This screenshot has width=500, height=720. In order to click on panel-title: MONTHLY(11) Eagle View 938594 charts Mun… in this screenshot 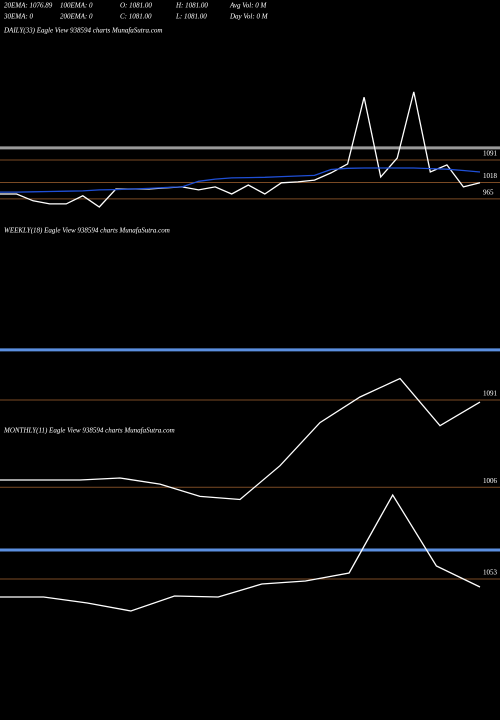, I will do `click(89, 431)`.